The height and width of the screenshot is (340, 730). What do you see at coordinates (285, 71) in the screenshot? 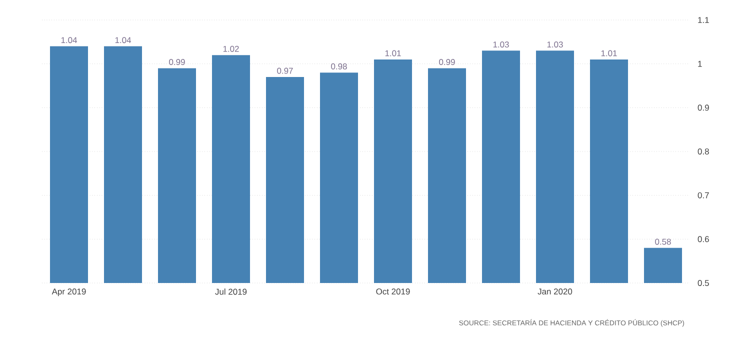
I see `data-label: 0.97` at bounding box center [285, 71].